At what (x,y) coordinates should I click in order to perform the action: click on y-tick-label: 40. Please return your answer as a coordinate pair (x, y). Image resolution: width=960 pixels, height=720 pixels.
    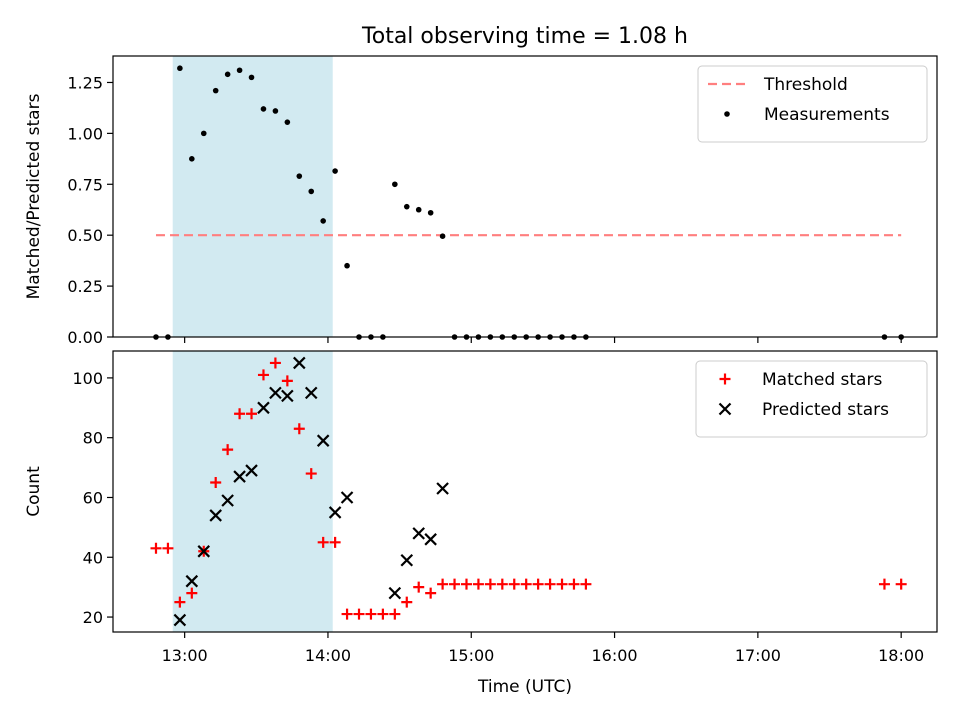
    Looking at the image, I should click on (93, 557).